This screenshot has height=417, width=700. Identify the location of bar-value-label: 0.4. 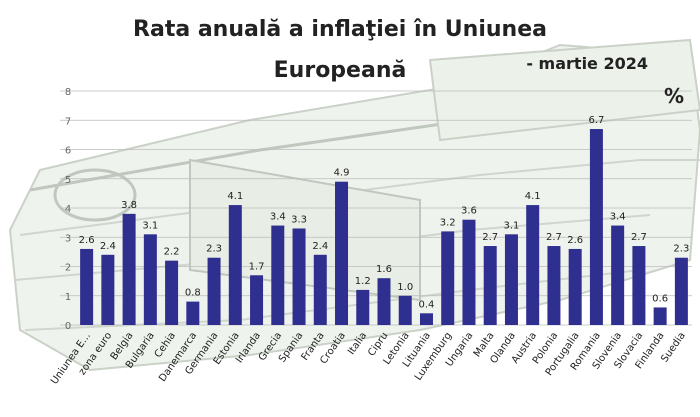
(427, 304).